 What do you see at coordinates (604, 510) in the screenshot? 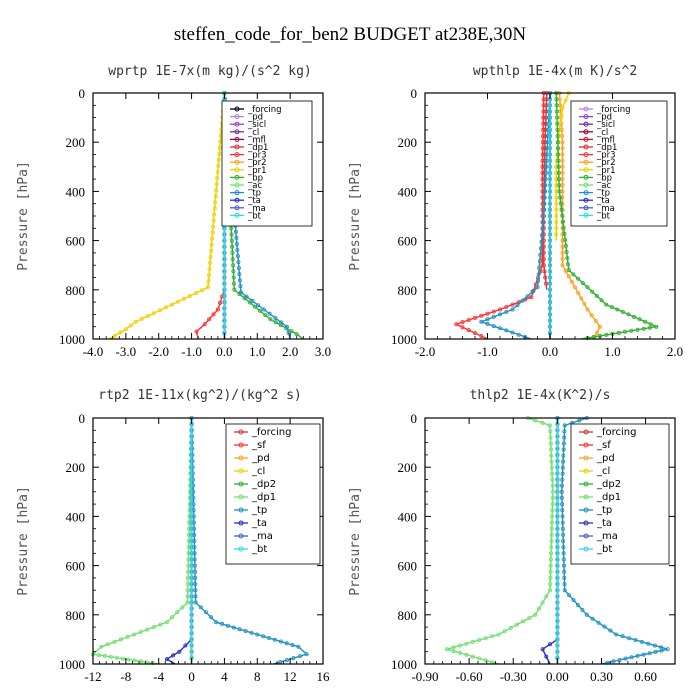
I see `legend-label: _tp` at bounding box center [604, 510].